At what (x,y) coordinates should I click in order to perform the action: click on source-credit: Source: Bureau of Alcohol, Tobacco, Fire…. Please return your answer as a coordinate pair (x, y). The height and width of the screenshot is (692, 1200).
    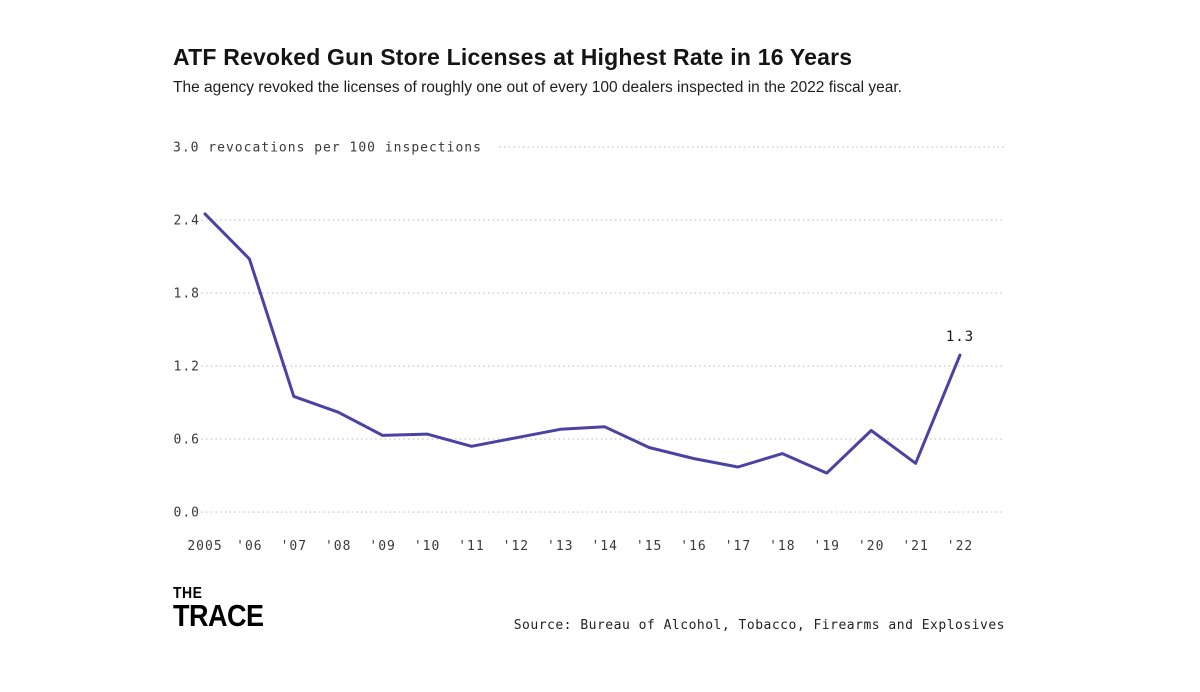
    Looking at the image, I should click on (759, 625).